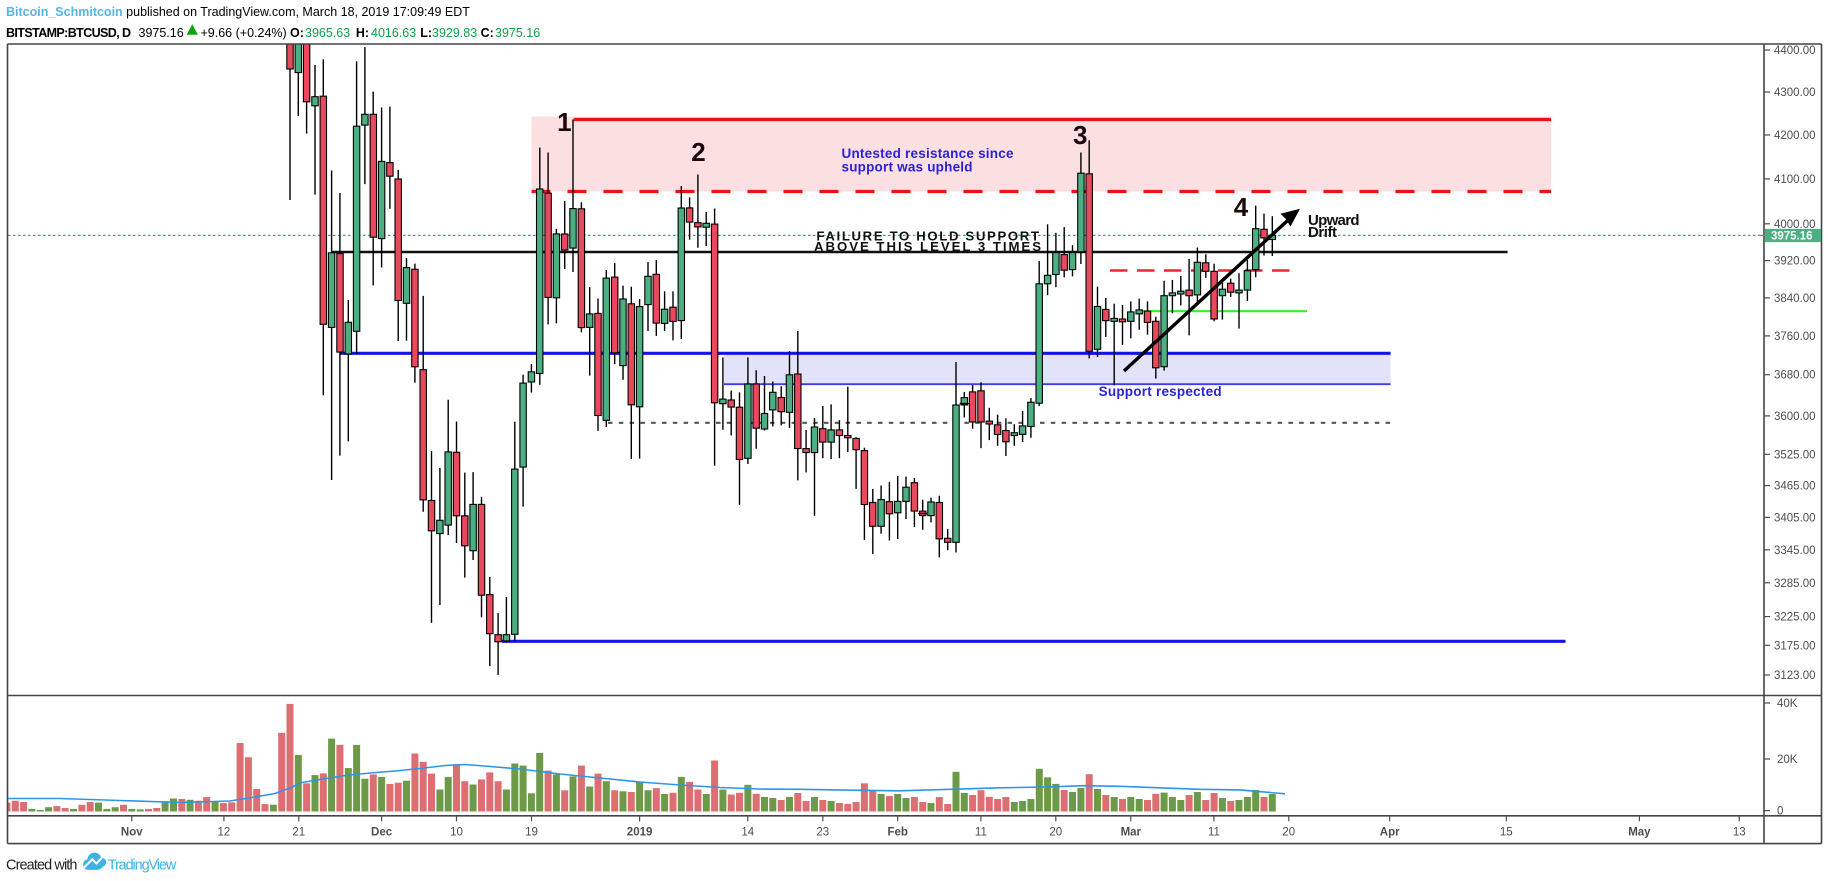 The width and height of the screenshot is (1828, 881). Describe the element at coordinates (1795, 337) in the screenshot. I see `svg-text: 3760.00` at that location.